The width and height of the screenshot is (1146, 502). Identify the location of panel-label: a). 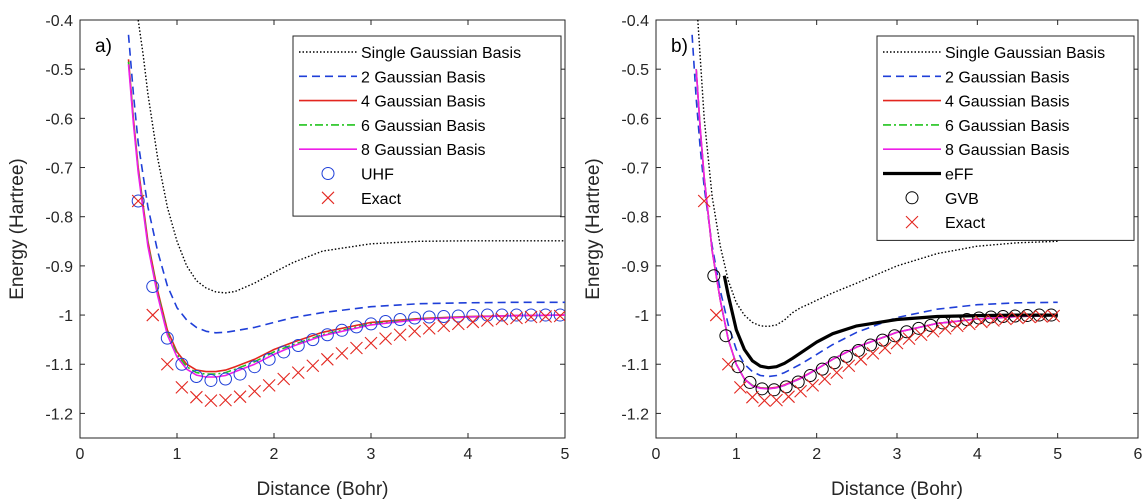
(103, 46).